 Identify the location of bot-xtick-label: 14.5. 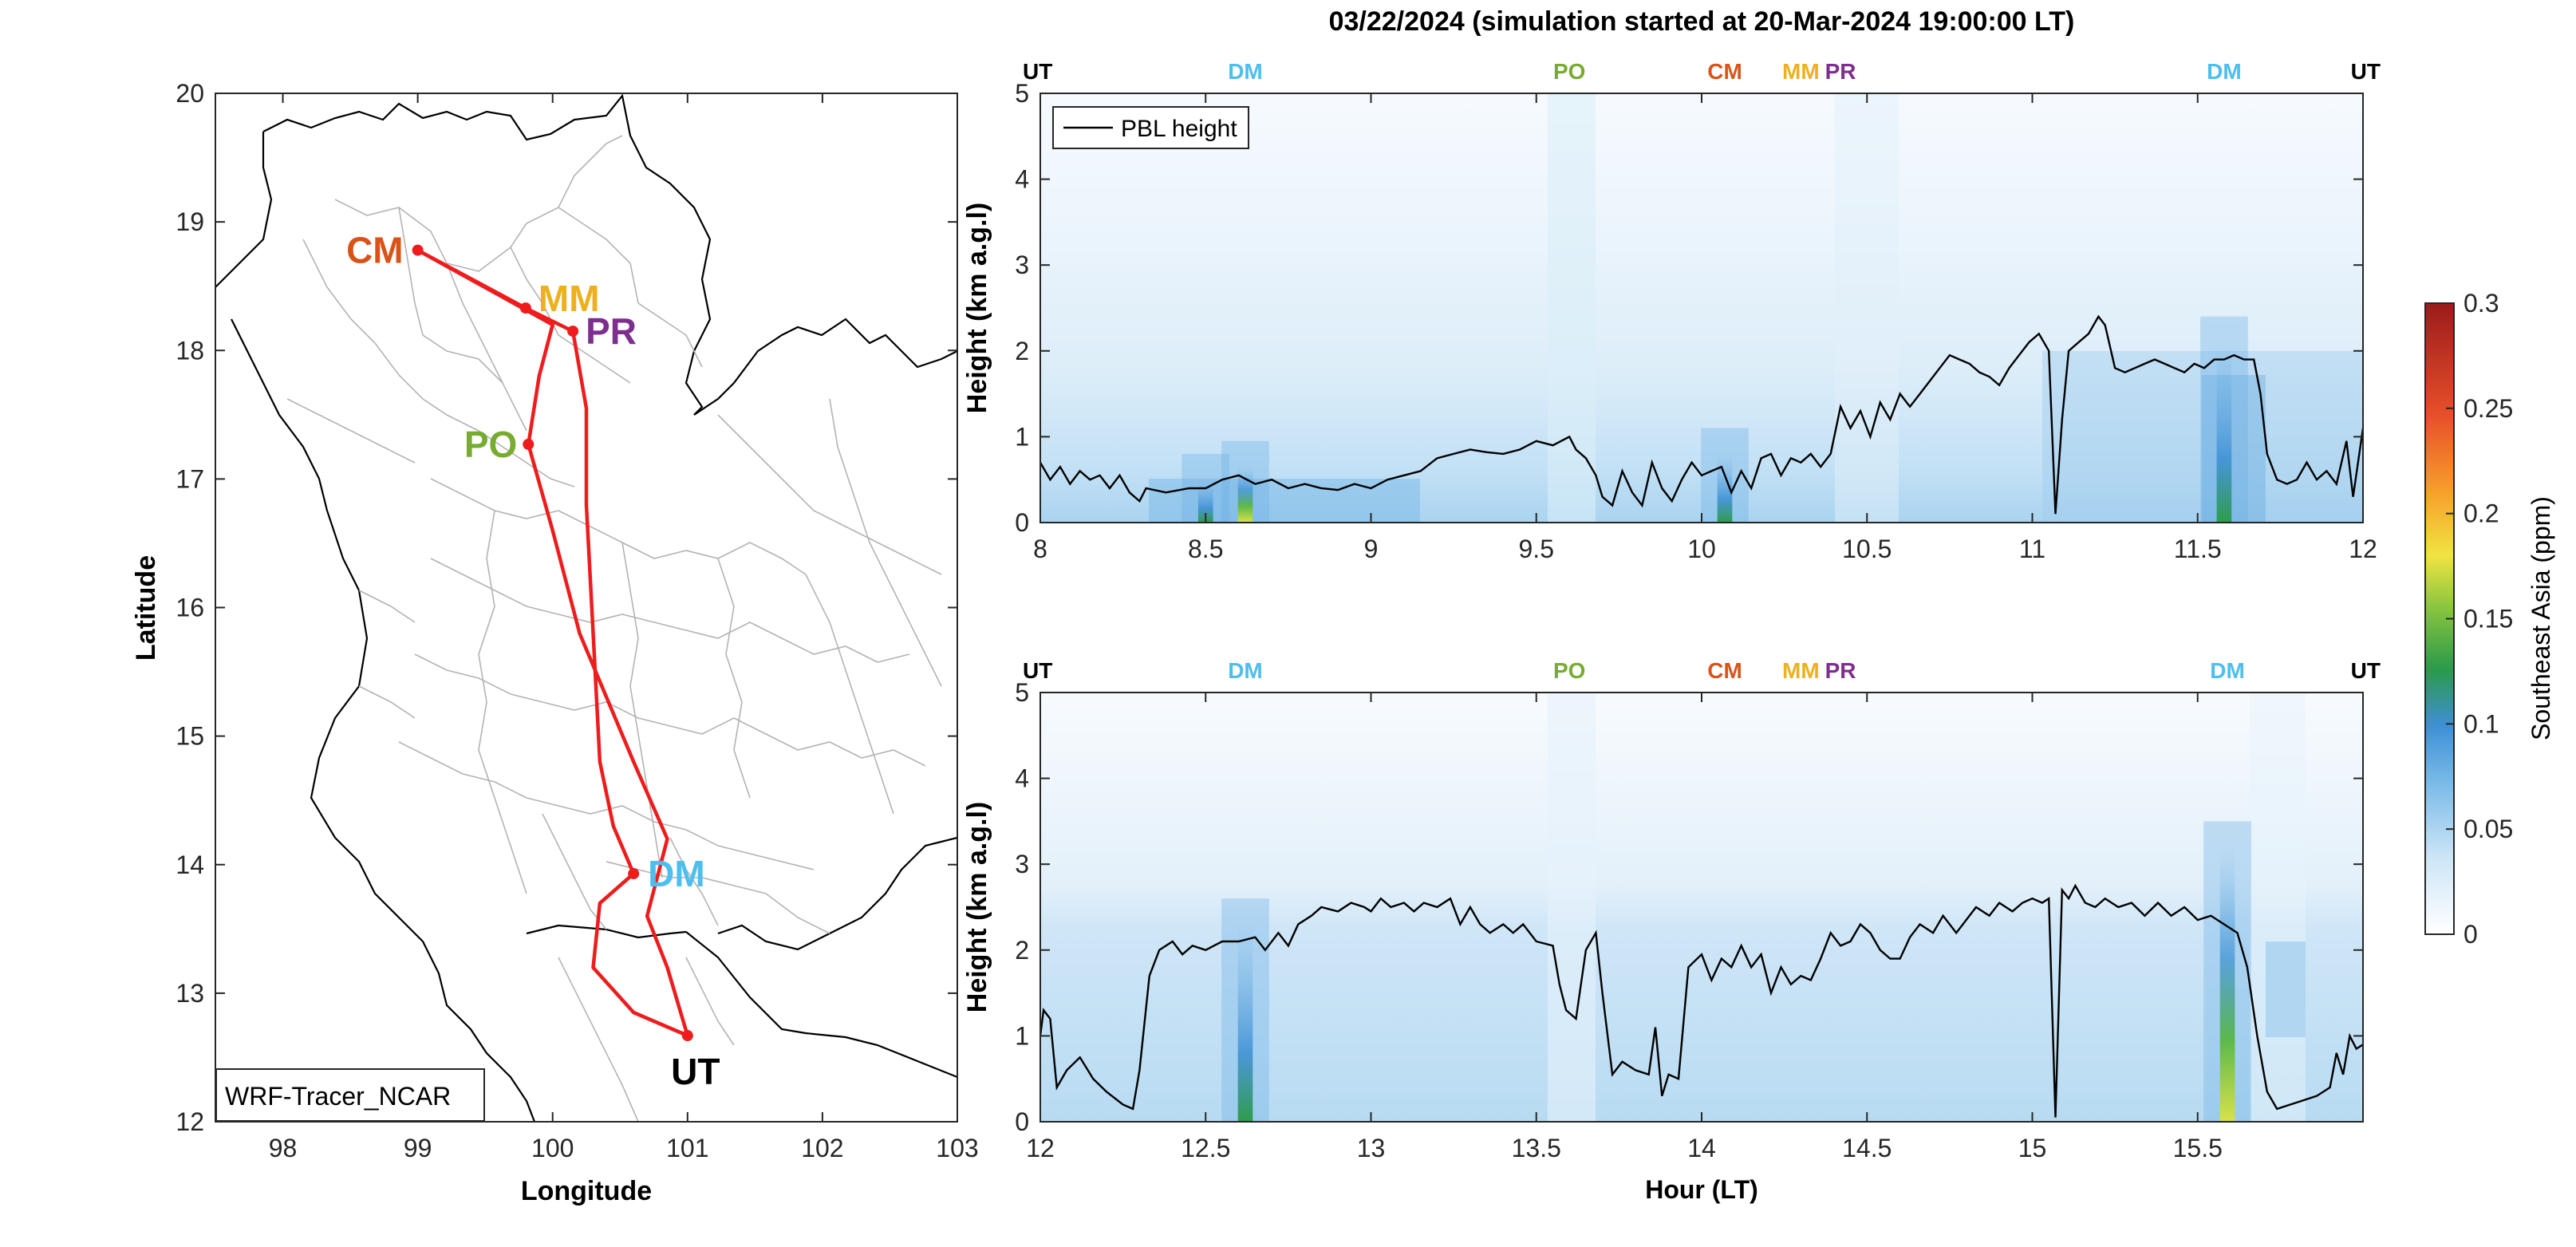
(1867, 1148).